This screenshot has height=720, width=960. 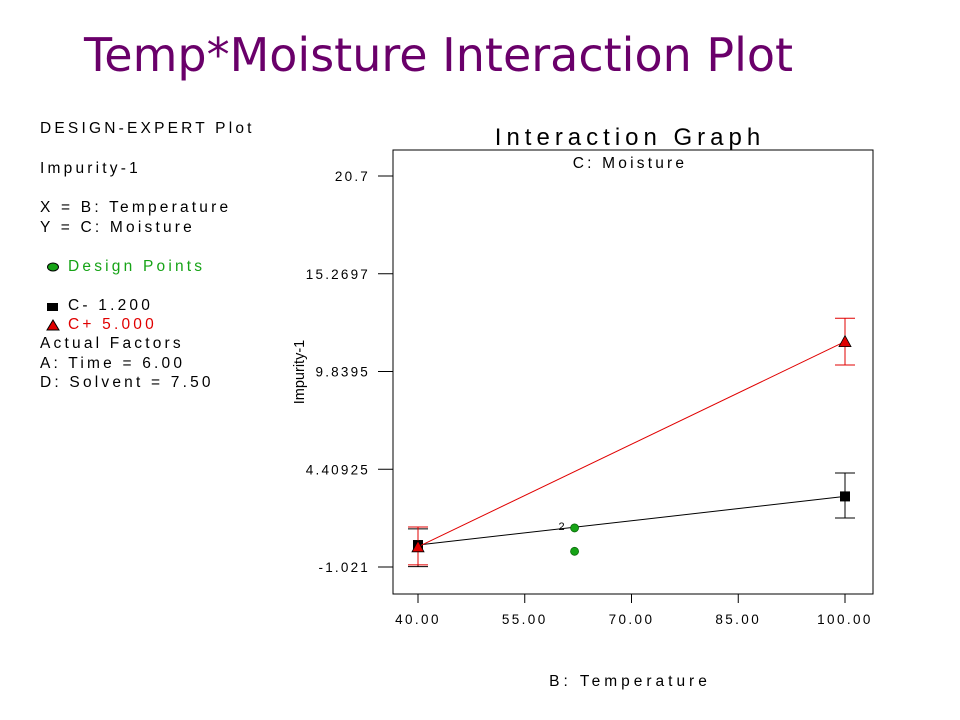 I want to click on y-tick-label: 9.8395, so click(x=343, y=372).